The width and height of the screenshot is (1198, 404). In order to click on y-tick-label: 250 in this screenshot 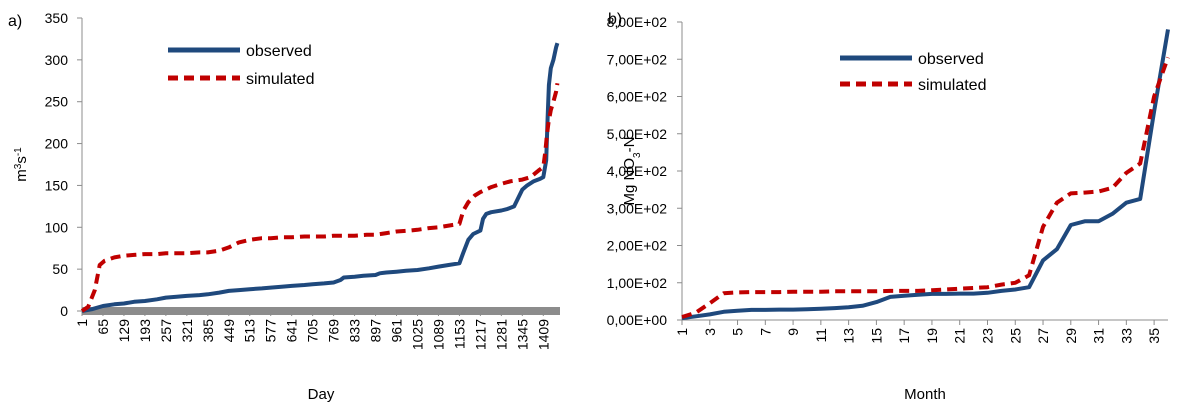, I will do `click(57, 102)`.